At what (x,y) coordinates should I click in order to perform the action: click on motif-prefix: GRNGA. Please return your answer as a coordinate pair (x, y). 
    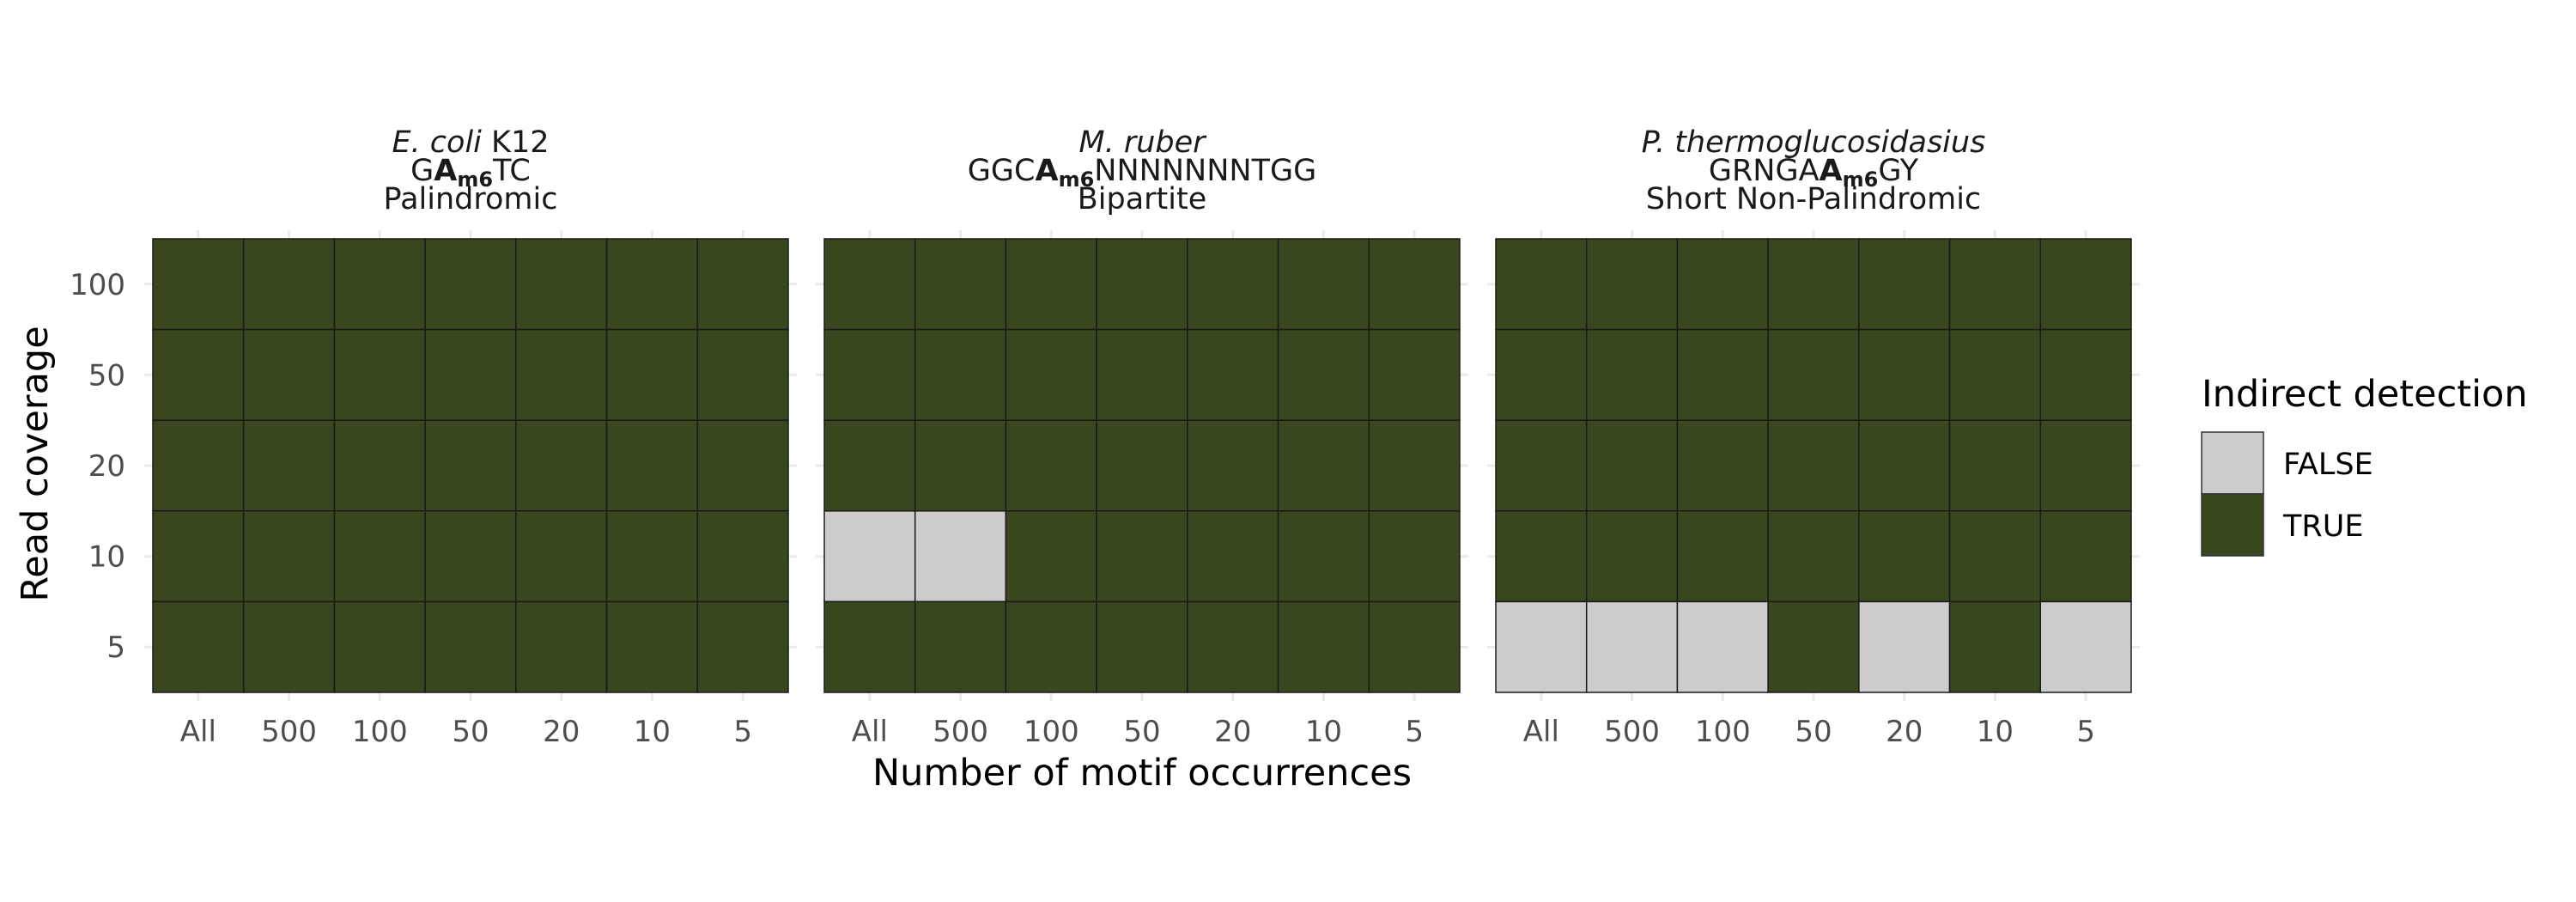
    Looking at the image, I should click on (1764, 171).